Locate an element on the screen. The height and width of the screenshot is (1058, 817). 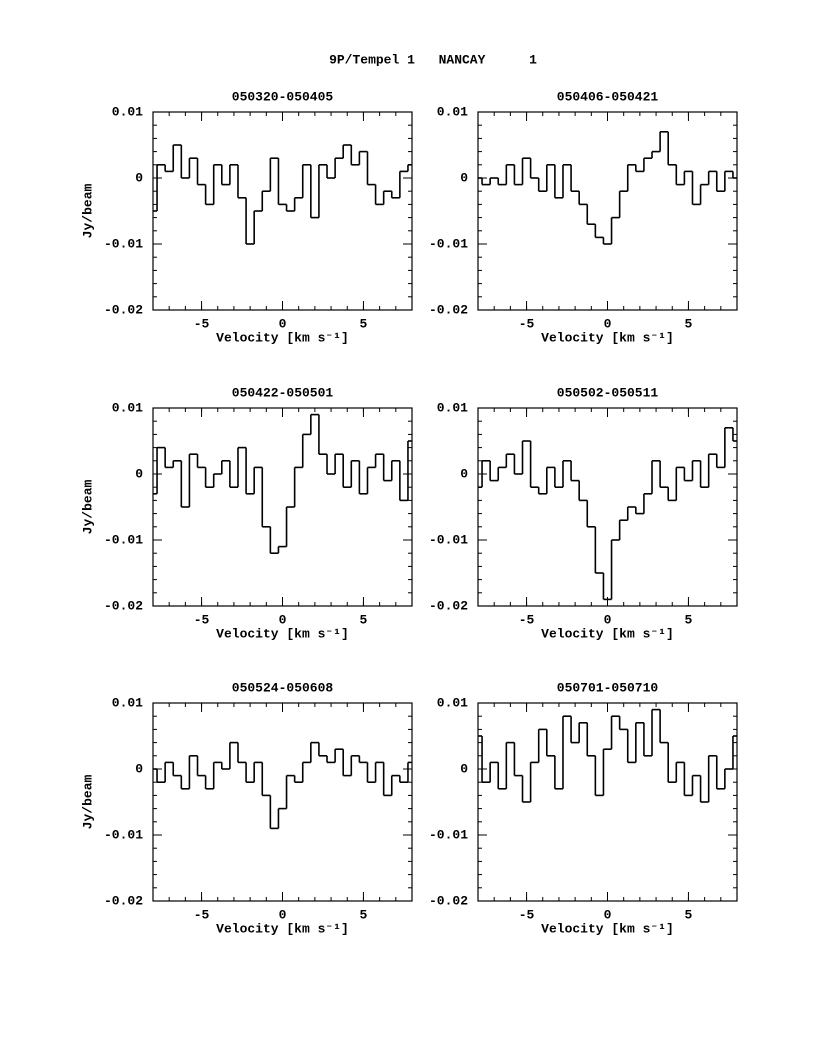
panel-title: 050406-050421 is located at coordinates (608, 96).